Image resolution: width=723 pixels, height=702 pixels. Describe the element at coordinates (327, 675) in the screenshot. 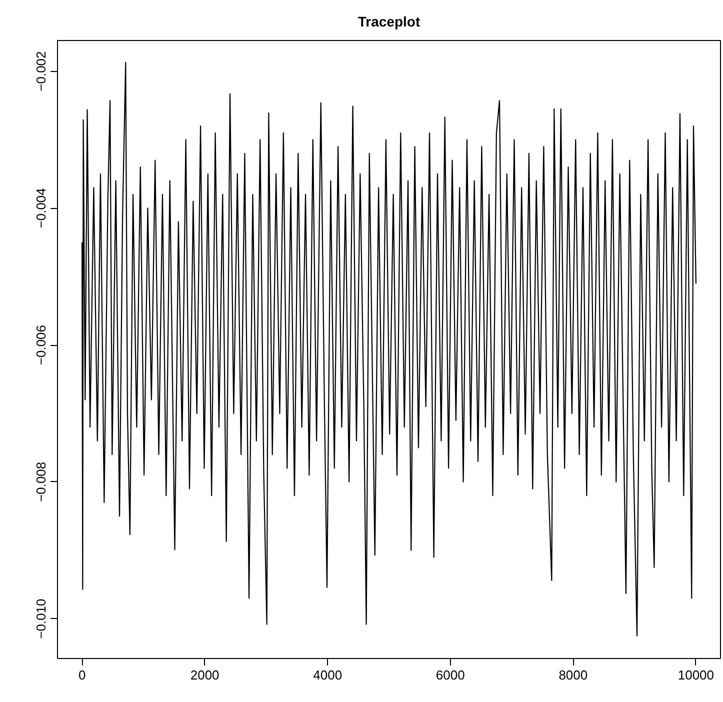

I see `x-tick-label: 4000` at that location.